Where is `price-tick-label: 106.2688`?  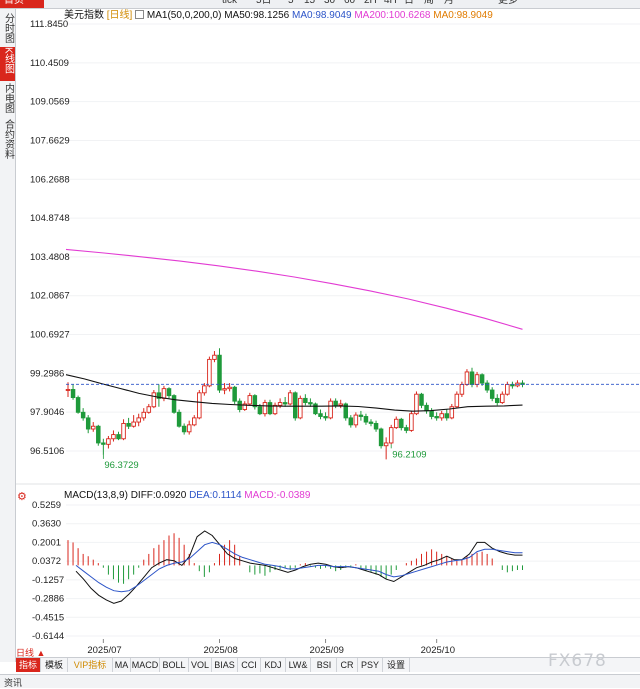
price-tick-label: 106.2688 is located at coordinates (50, 179).